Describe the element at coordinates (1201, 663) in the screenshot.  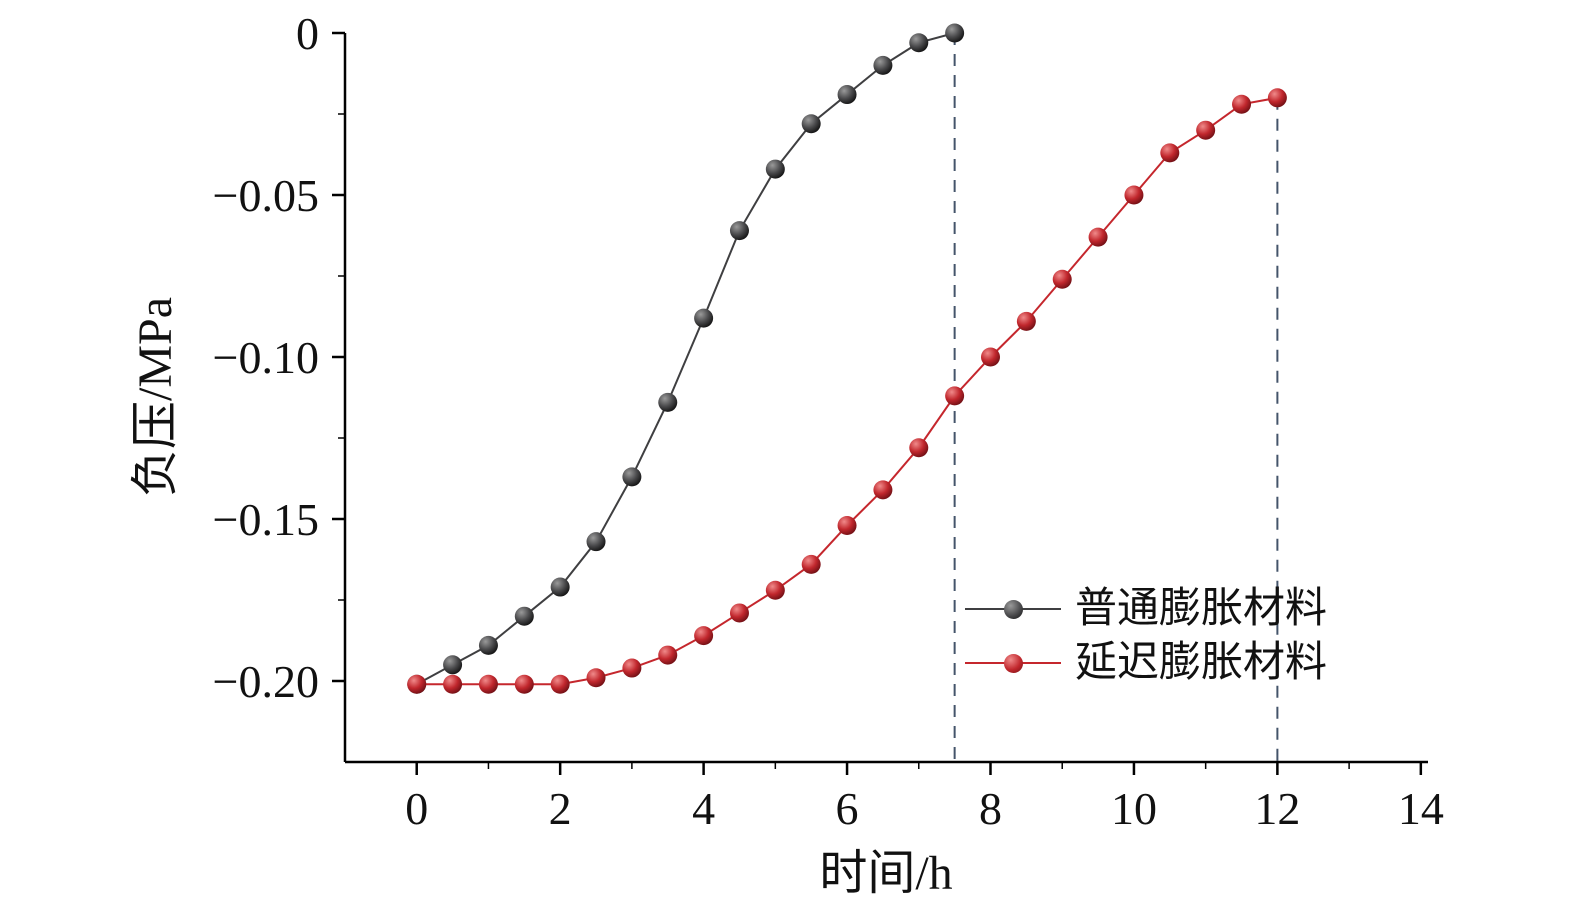
I see `legend-label-delayed: 延迟膨胀材料` at that location.